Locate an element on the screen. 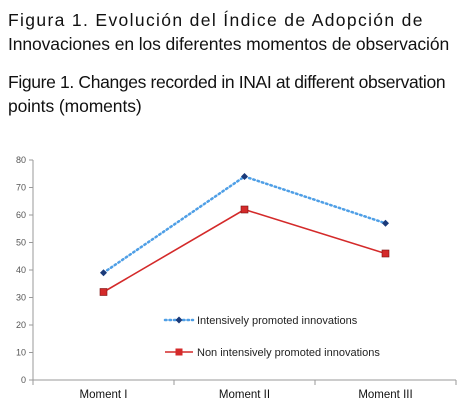 Image resolution: width=468 pixels, height=412 pixels. y-tick-label: 40 is located at coordinates (21, 270).